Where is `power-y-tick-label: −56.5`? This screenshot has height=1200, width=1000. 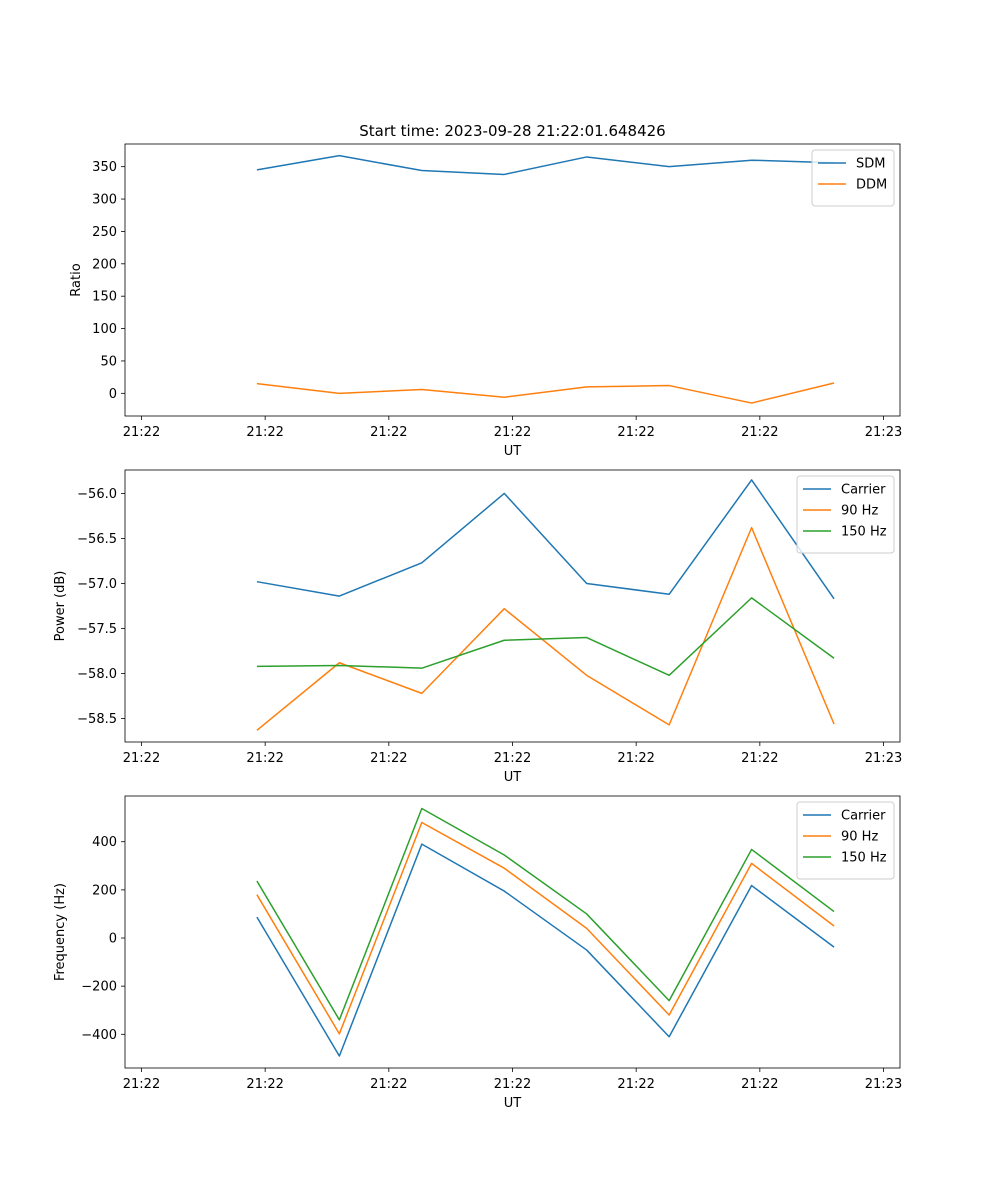 power-y-tick-label: −56.5 is located at coordinates (97, 539).